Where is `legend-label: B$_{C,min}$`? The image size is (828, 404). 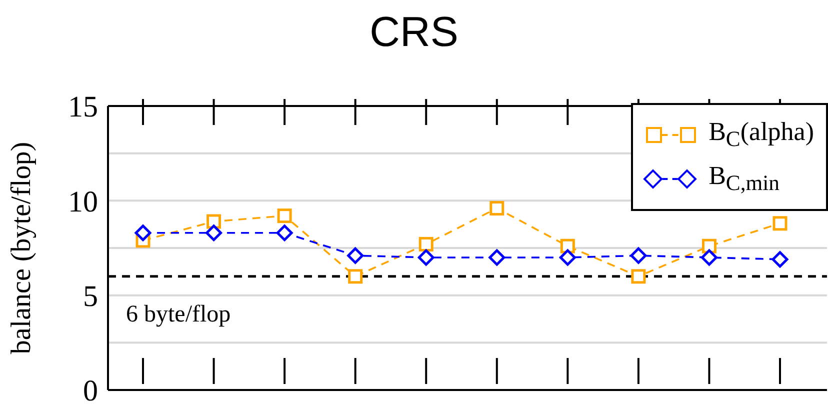
legend-label: B$_{C,min}$ is located at coordinates (744, 179).